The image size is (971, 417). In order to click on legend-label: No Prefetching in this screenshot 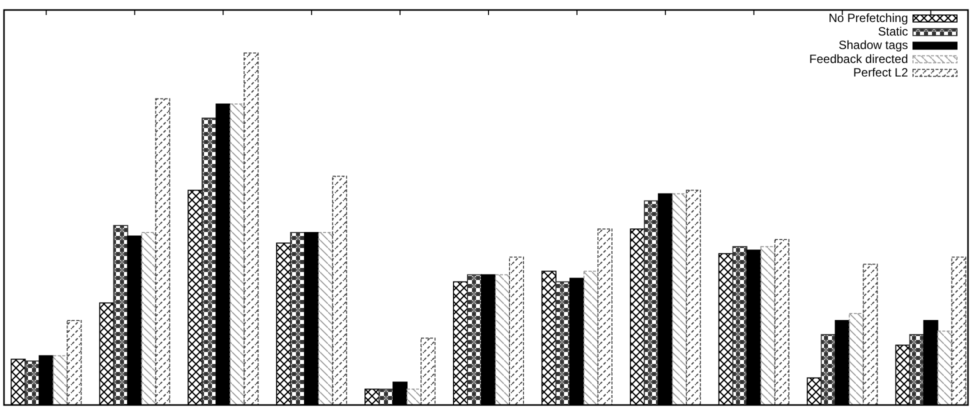, I will do `click(868, 18)`.